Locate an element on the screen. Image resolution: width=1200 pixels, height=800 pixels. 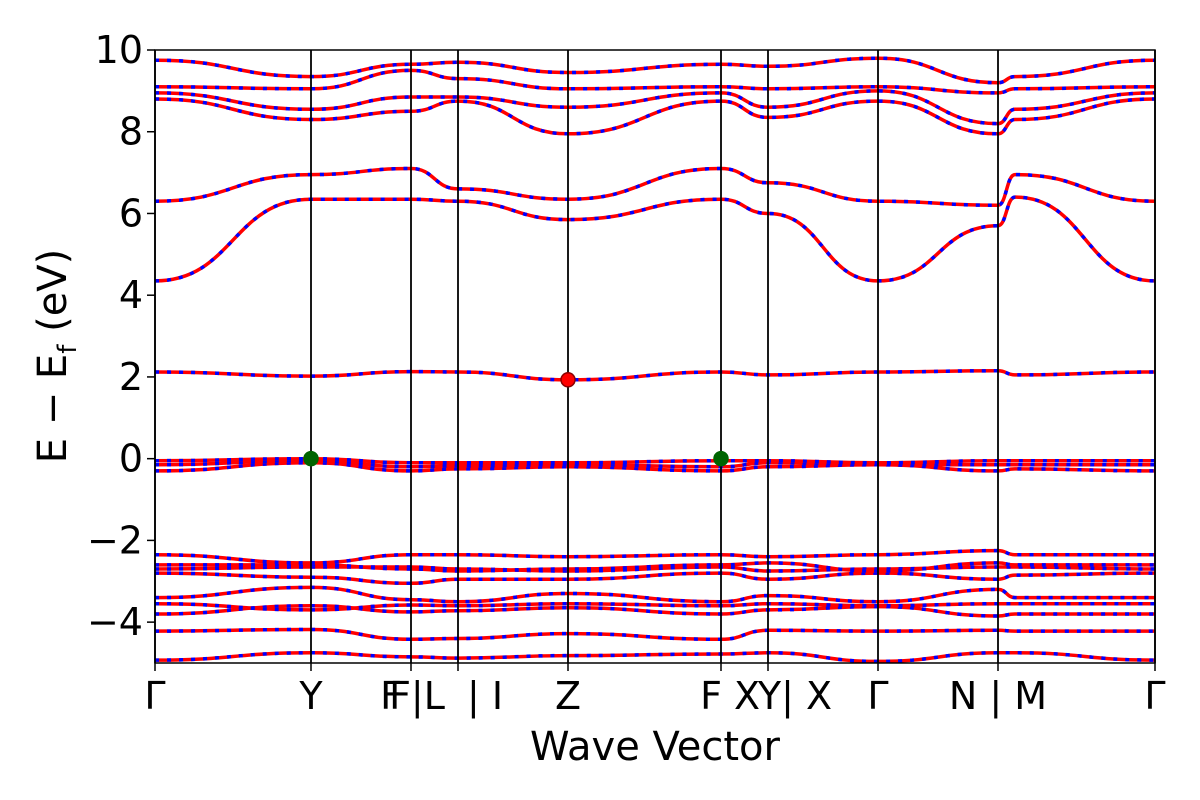
y-axis-label-sub: f is located at coordinates (68, 349).